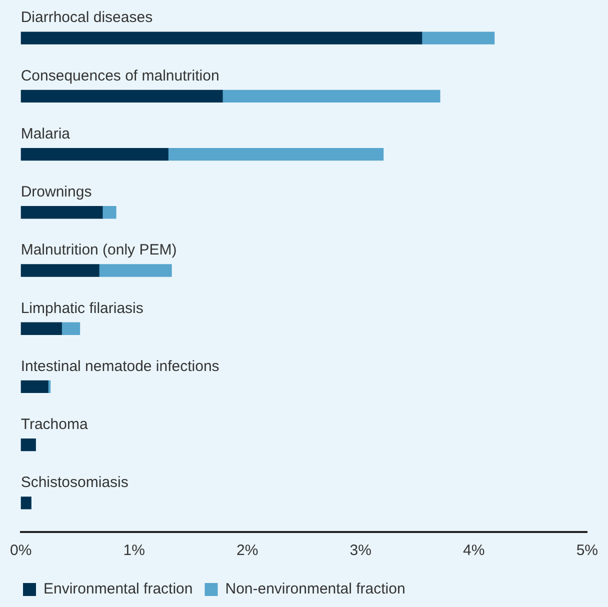  Describe the element at coordinates (120, 366) in the screenshot. I see `y-tick-label: Intestinal nematode infections` at that location.